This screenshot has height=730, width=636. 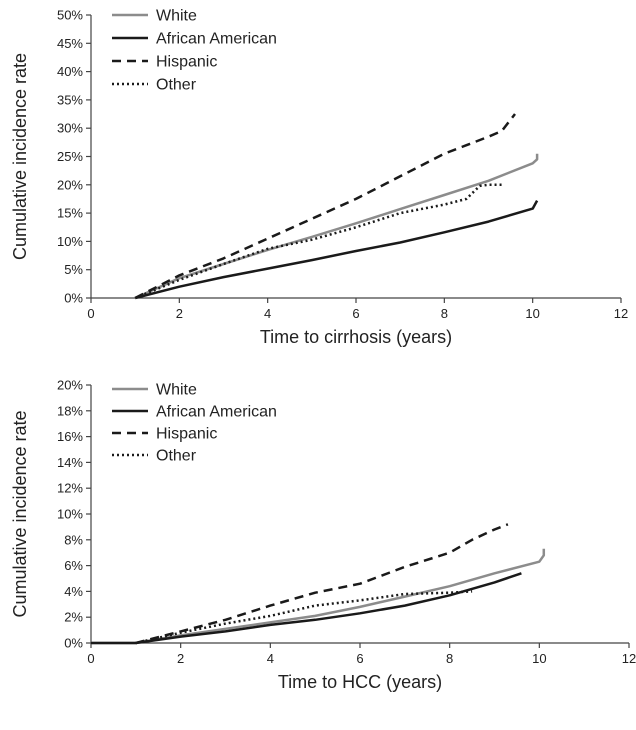 What do you see at coordinates (73, 617) in the screenshot?
I see `y-tick-label: 2%` at bounding box center [73, 617].